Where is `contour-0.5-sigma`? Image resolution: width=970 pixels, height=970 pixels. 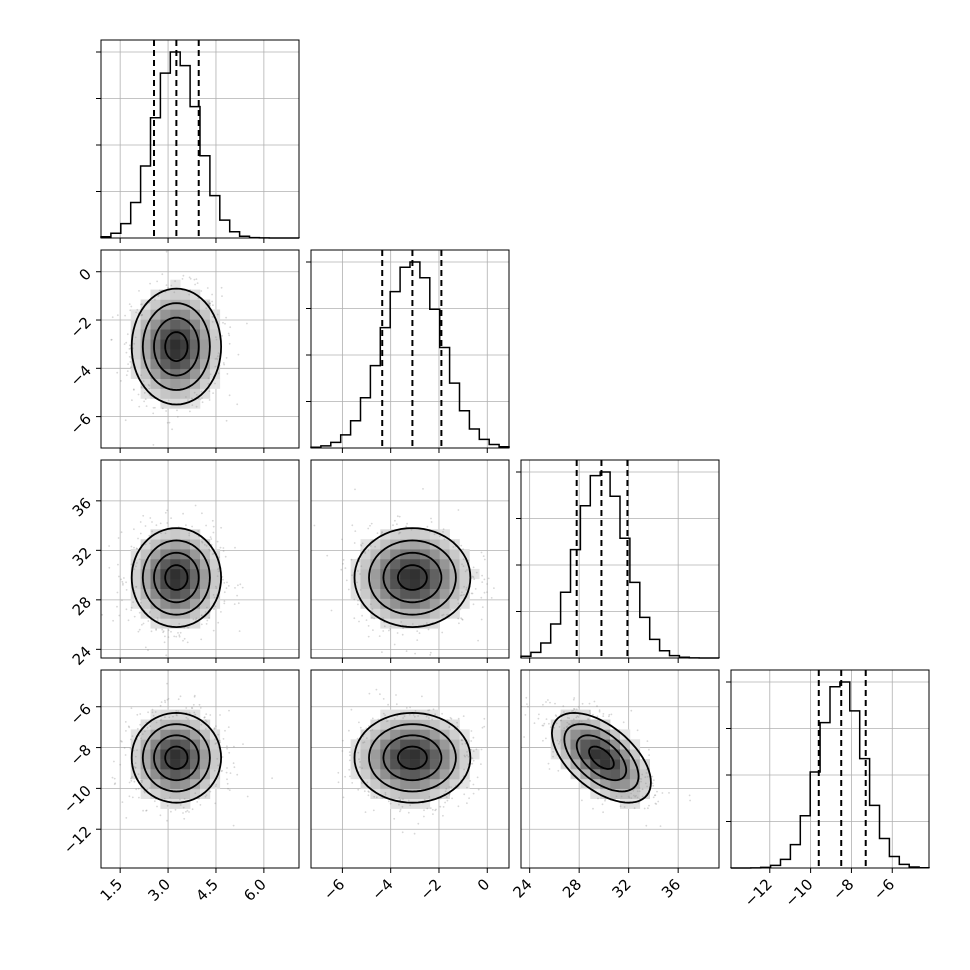
contour-0.5-sigma is located at coordinates (601, 757).